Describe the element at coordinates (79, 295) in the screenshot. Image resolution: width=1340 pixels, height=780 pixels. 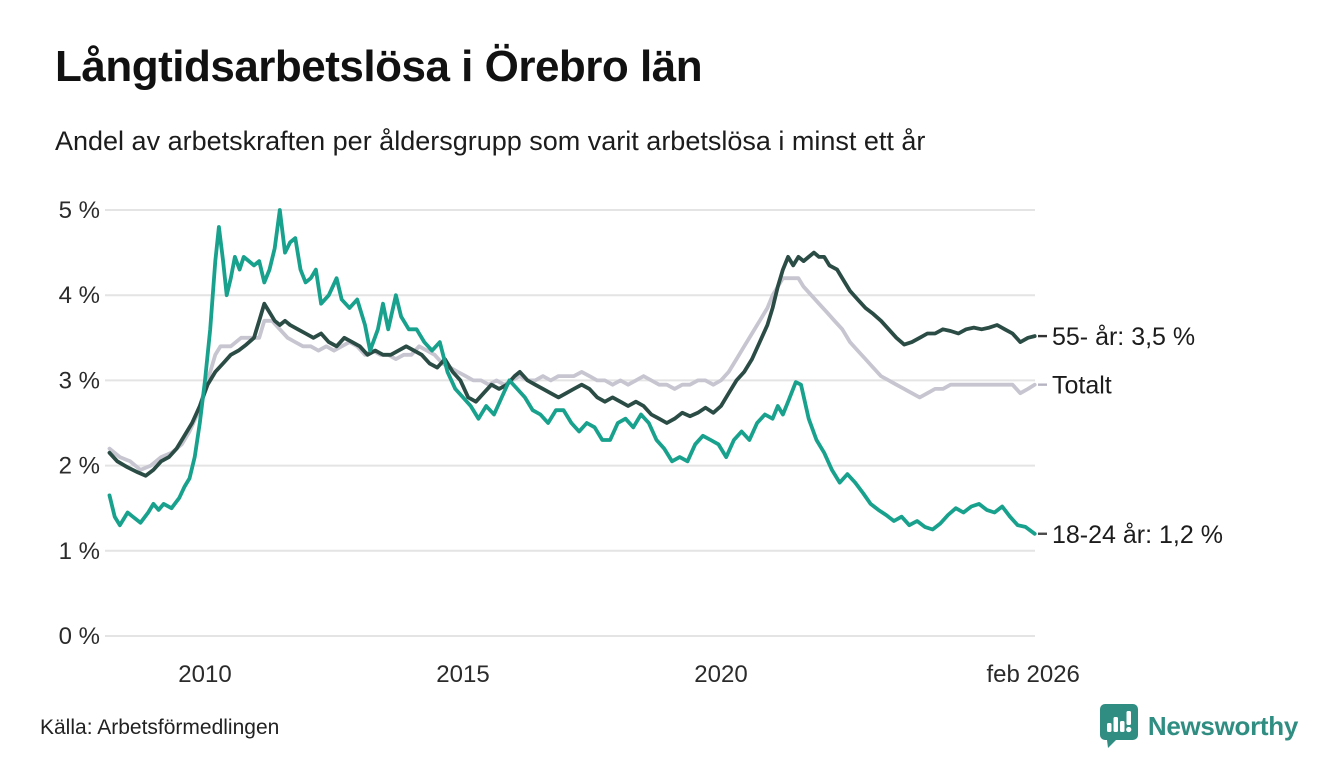
I see `y-tick-label-4: 4 %` at that location.